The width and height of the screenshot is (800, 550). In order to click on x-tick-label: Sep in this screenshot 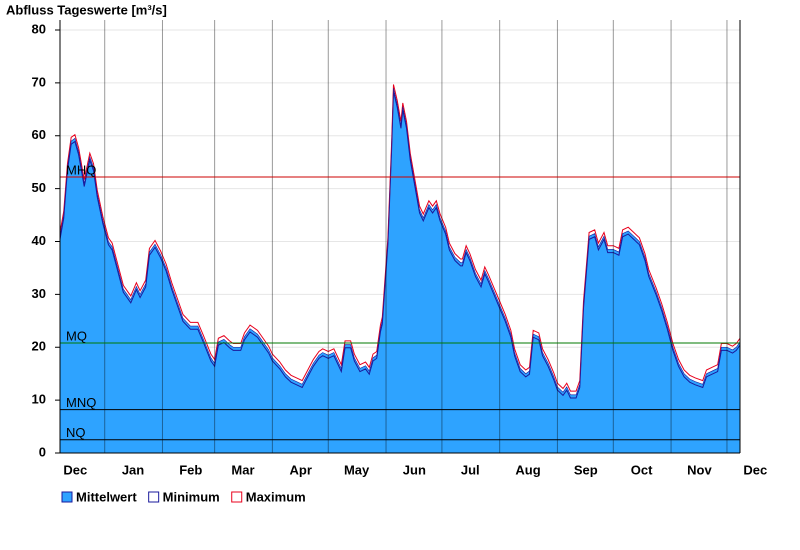, I will do `click(586, 469)`.